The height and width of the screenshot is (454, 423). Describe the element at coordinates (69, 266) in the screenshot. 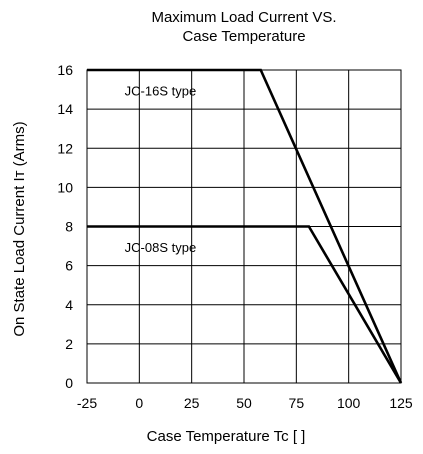

I see `y-tick-label: 6` at that location.